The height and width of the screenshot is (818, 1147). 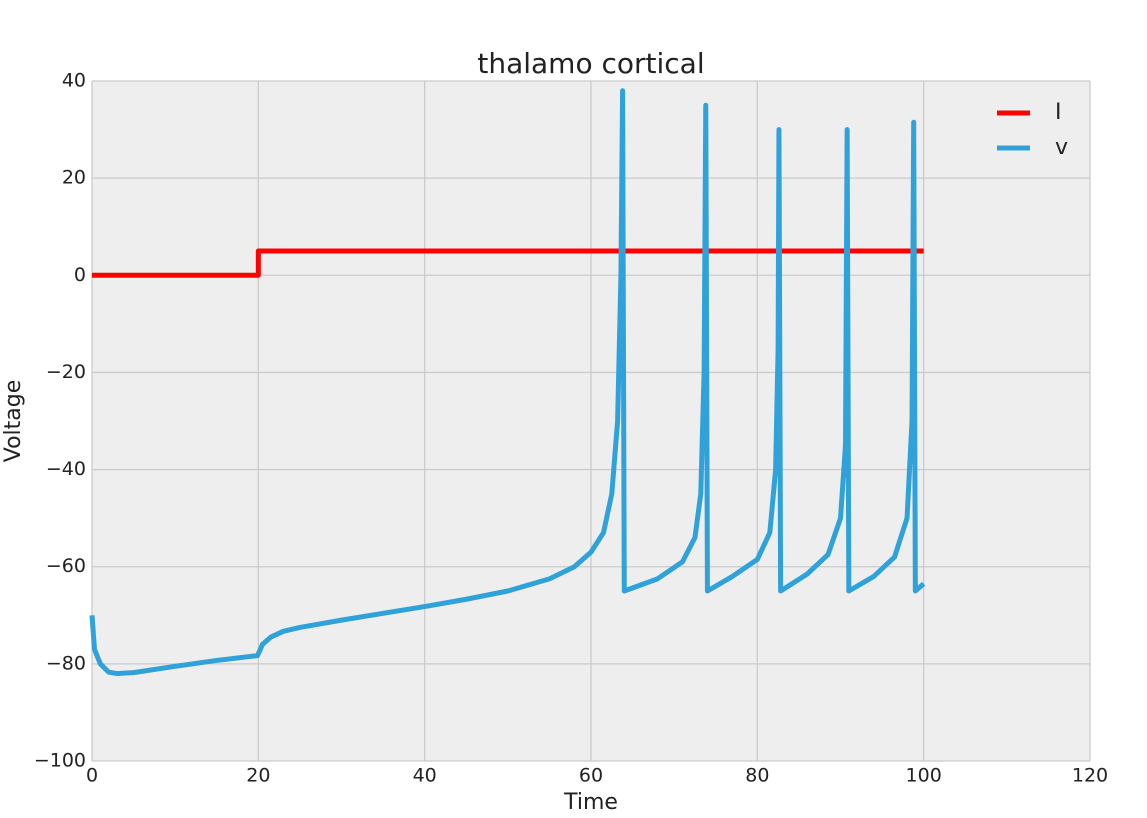 I want to click on x-axis-label: Time, so click(x=590, y=802).